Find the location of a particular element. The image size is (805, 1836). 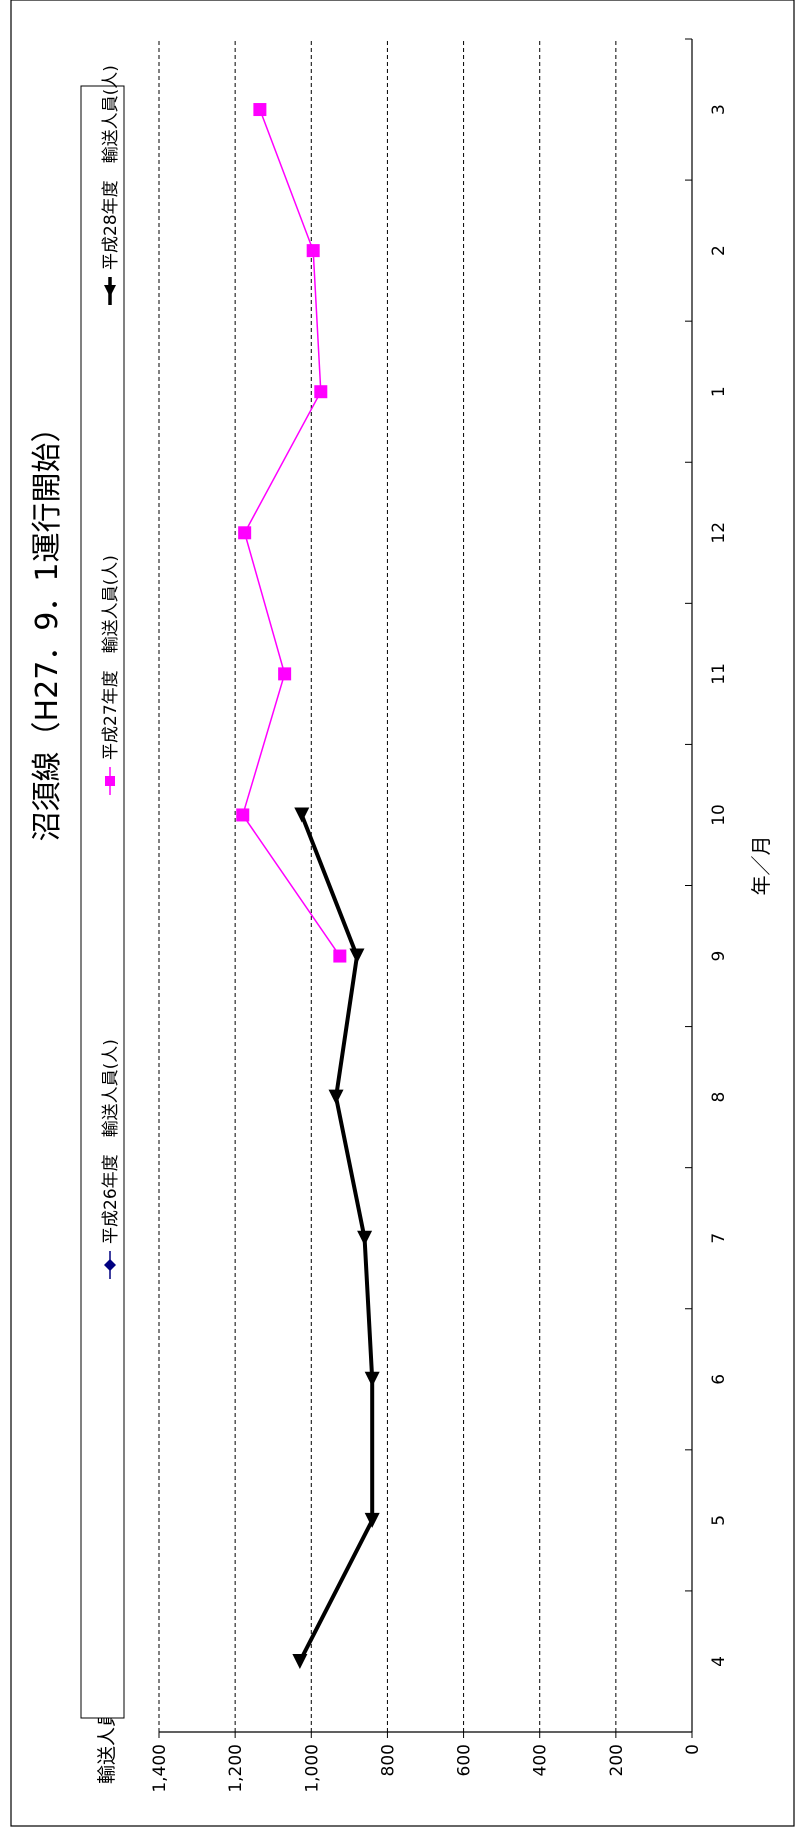

legend-label: 平成27年度 輸送人員(人) is located at coordinates (111, 657).